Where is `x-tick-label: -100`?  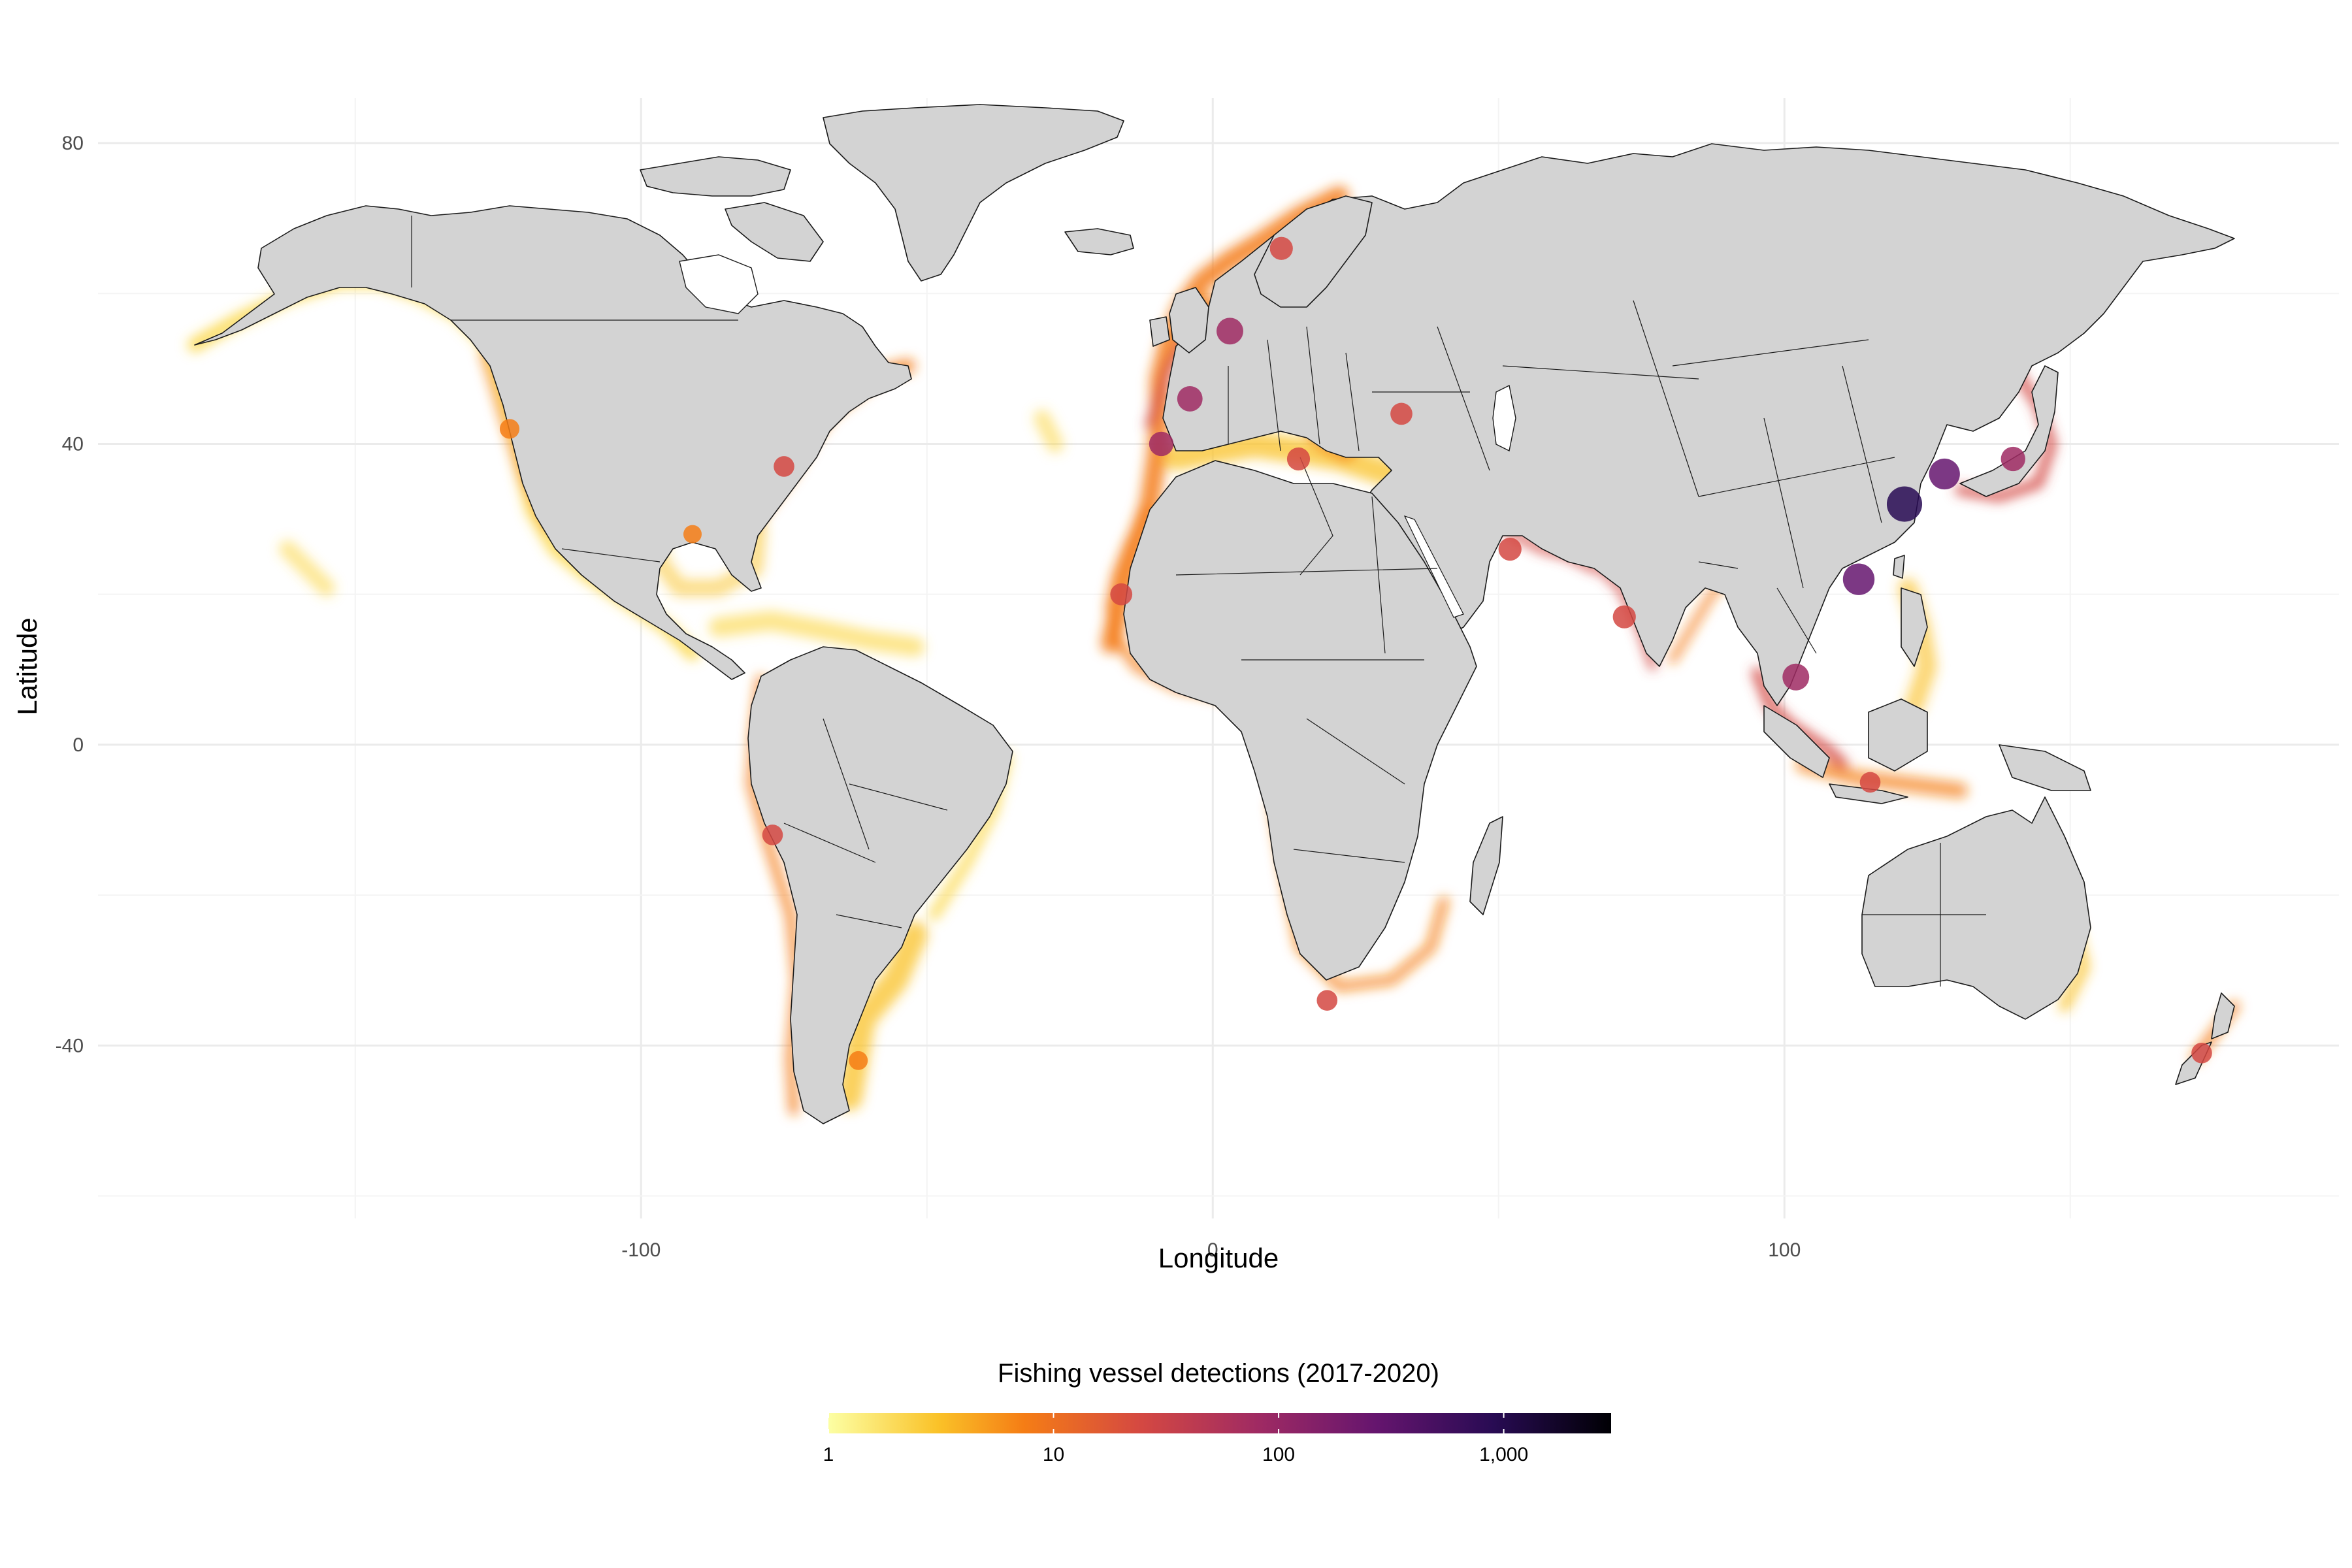 x-tick-label: -100 is located at coordinates (641, 1250).